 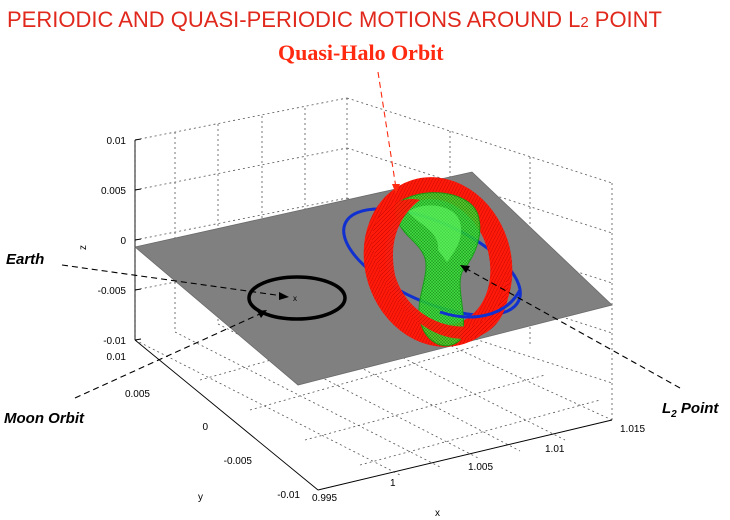 I want to click on earth-leader, so click(x=172, y=280).